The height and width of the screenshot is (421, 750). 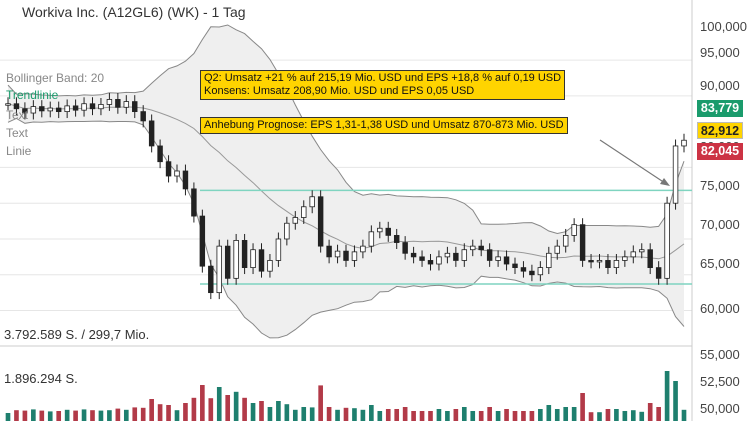 I want to click on legend-line: Linie, so click(x=19, y=151).